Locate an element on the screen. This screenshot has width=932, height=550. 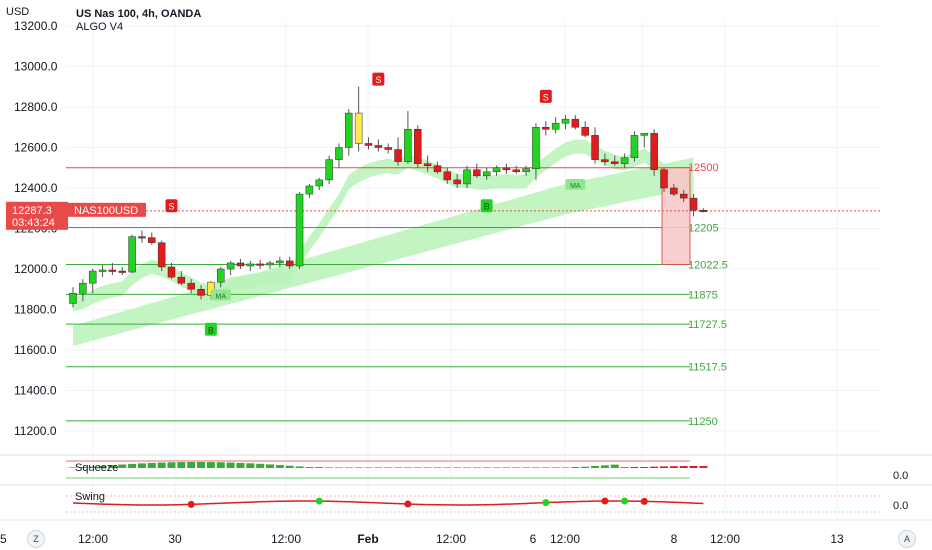
y-tick-label: 11400.0 is located at coordinates (35, 391).